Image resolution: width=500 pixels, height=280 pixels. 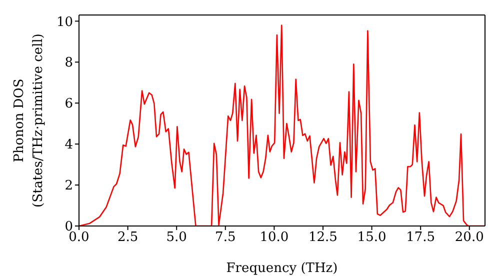 What do you see at coordinates (421, 238) in the screenshot?
I see `x-tick-label: 17.5` at bounding box center [421, 238].